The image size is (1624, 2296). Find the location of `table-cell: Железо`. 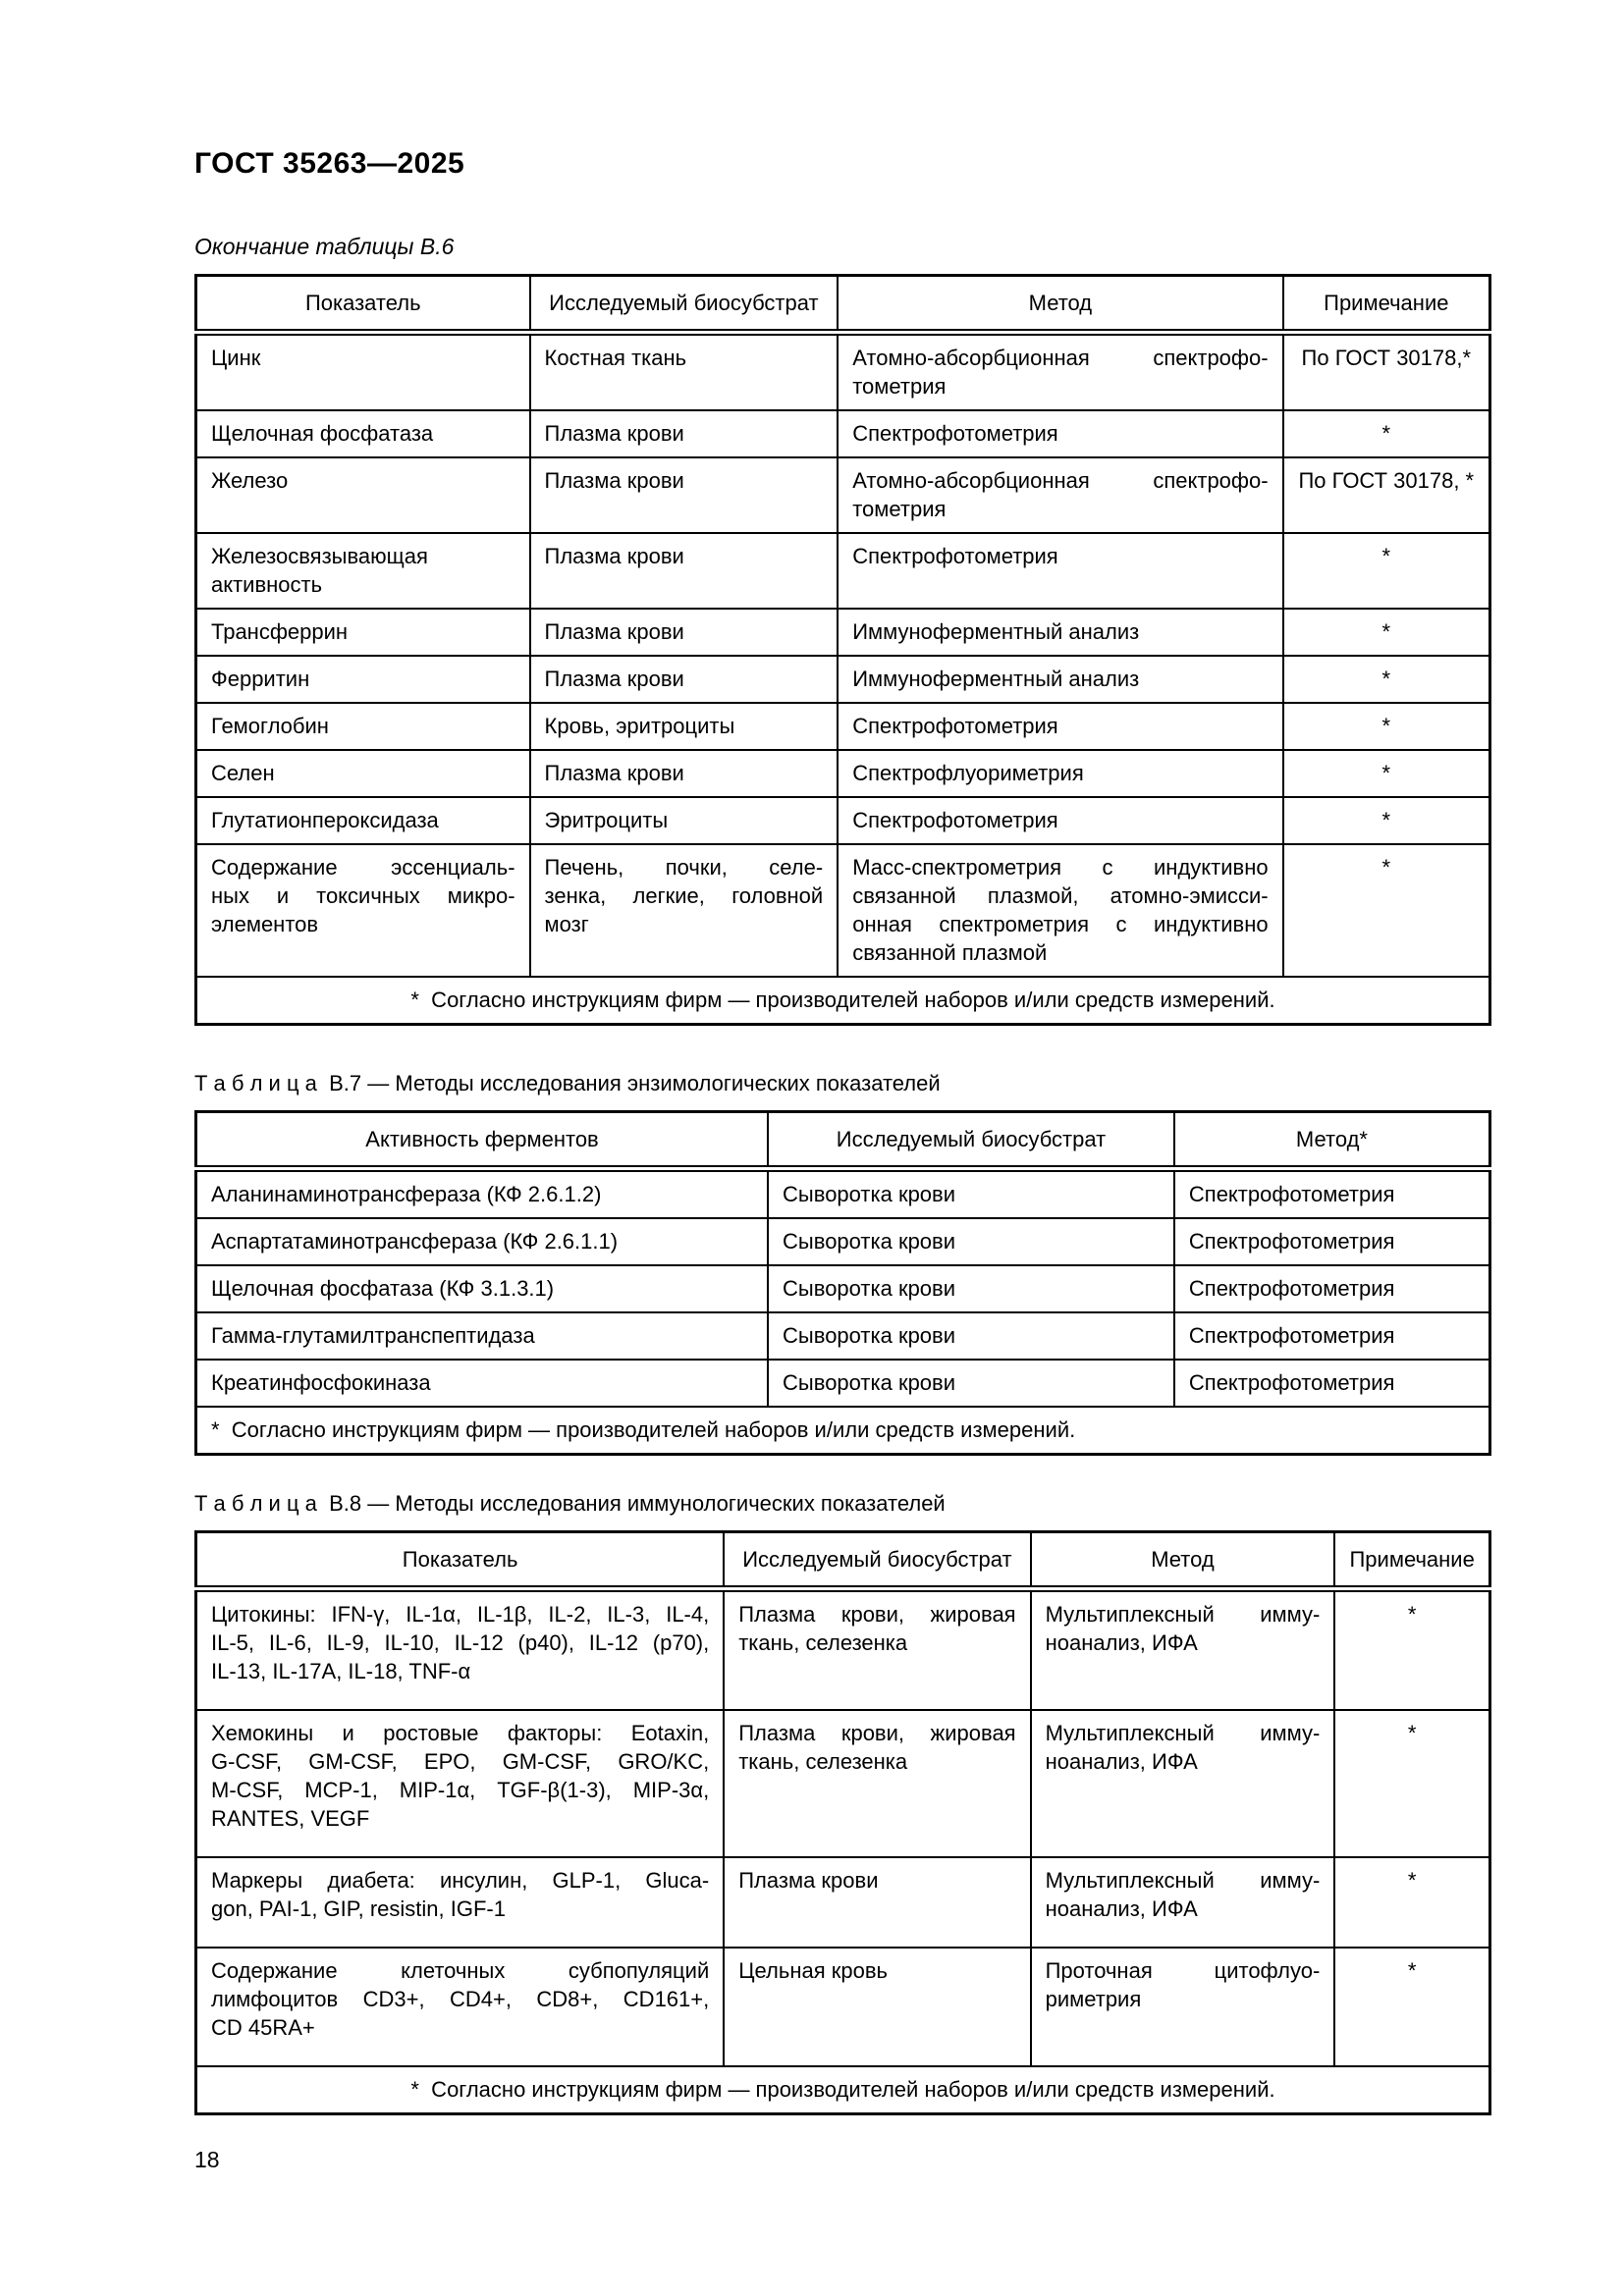

table-cell: Железо is located at coordinates (362, 495).